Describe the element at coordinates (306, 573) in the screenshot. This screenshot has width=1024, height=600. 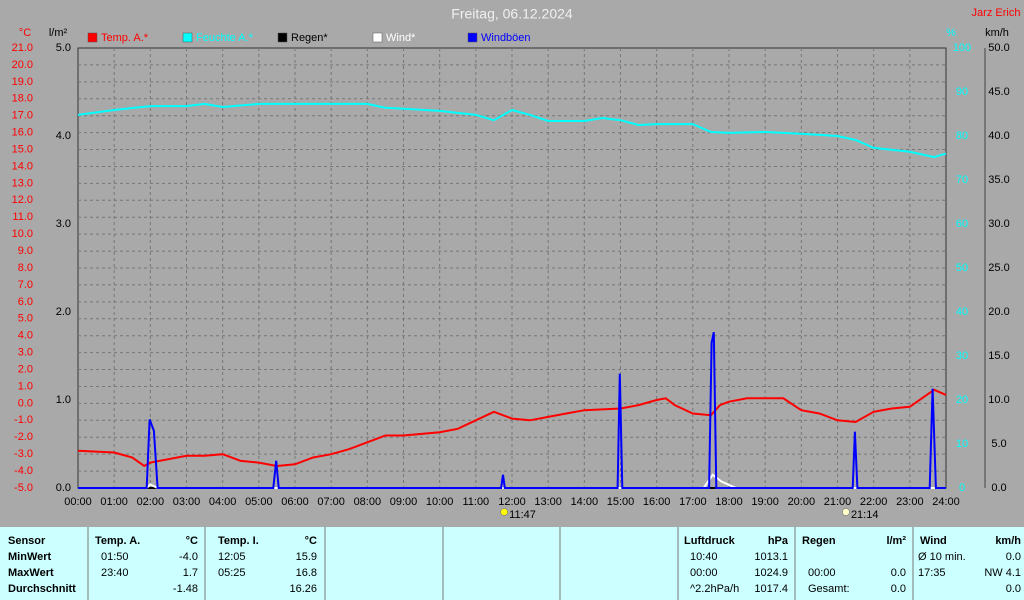
I see `table-cell: 16.8` at that location.